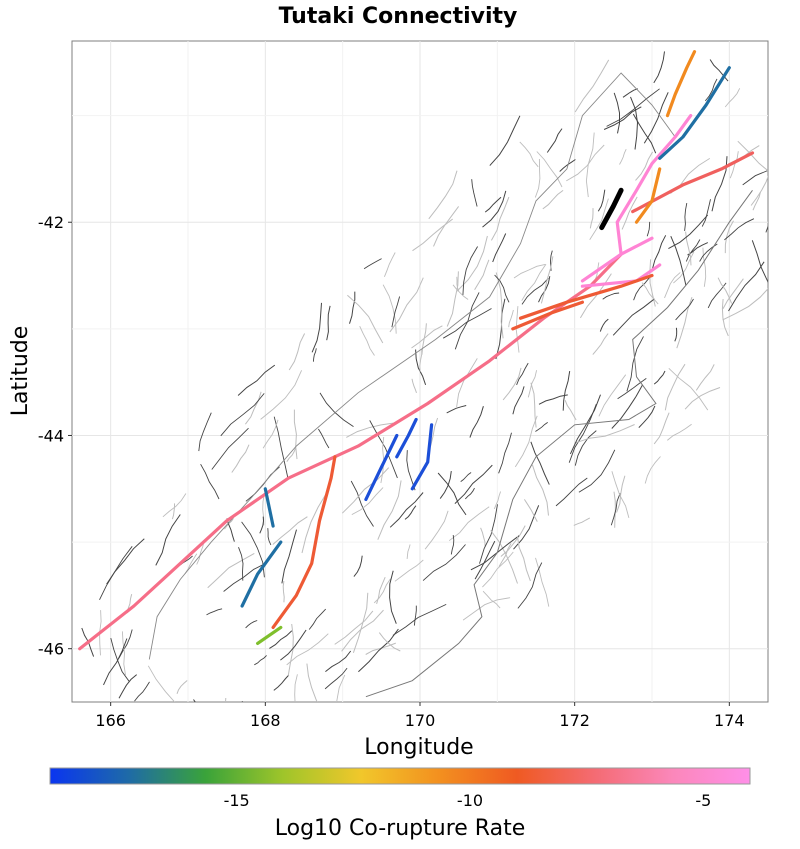 Image resolution: width=800 pixels, height=849 pixels. What do you see at coordinates (51, 649) in the screenshot?
I see `y-tick-label: -46` at bounding box center [51, 649].